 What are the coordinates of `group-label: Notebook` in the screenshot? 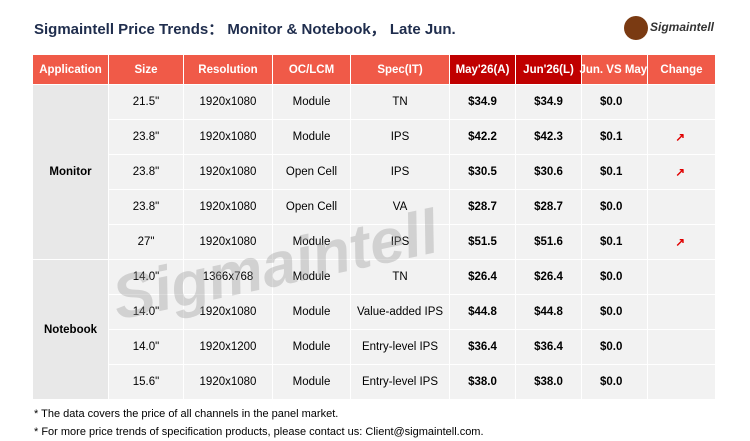 It's located at (71, 330).